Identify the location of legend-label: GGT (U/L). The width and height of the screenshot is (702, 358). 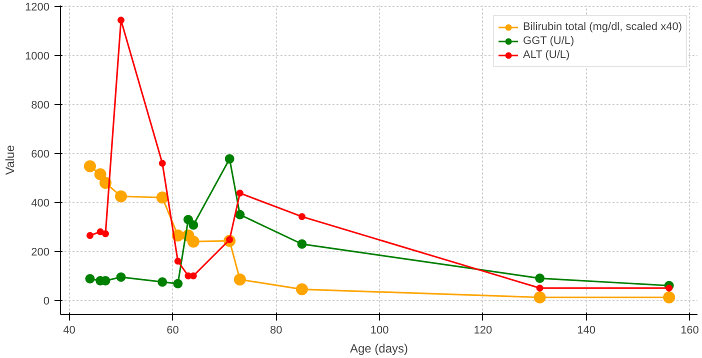
(548, 41).